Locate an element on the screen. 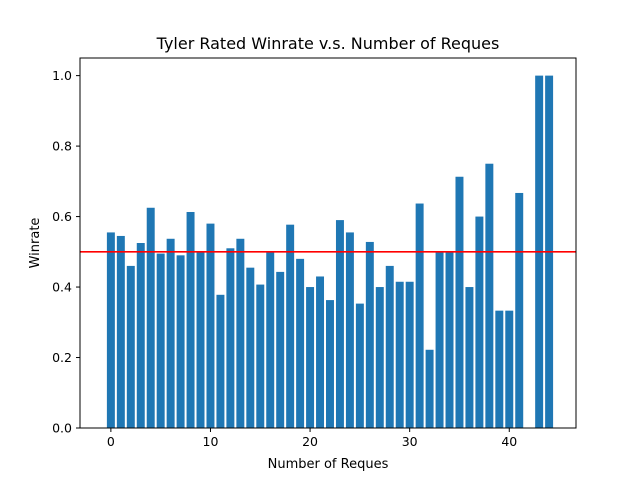 The width and height of the screenshot is (640, 480). x-tick-label-10: 10 is located at coordinates (211, 441).